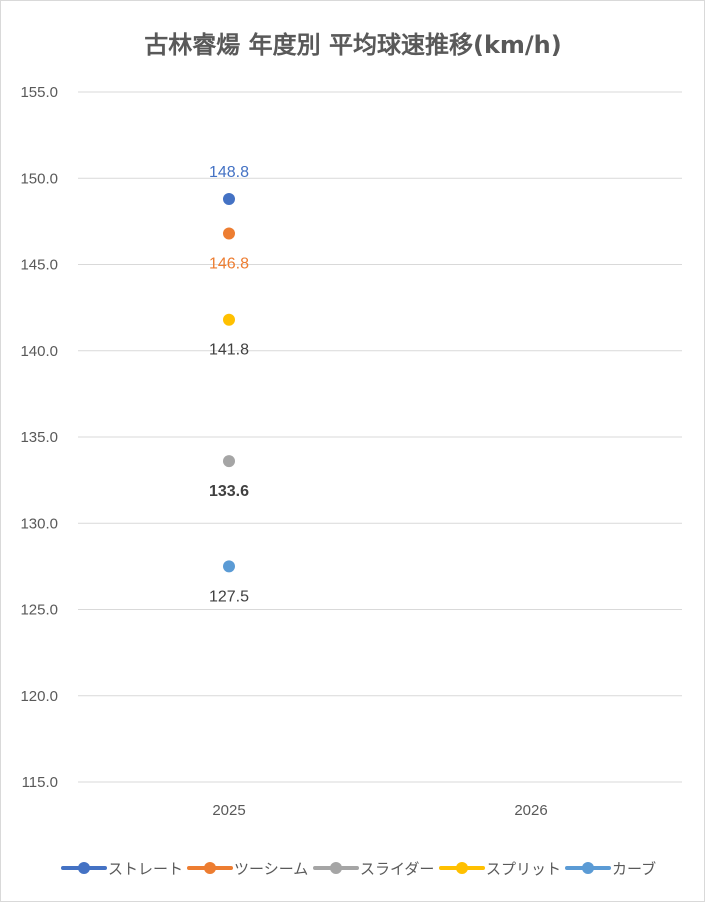  What do you see at coordinates (40, 782) in the screenshot?
I see `y-tick-label: 115.0` at bounding box center [40, 782].